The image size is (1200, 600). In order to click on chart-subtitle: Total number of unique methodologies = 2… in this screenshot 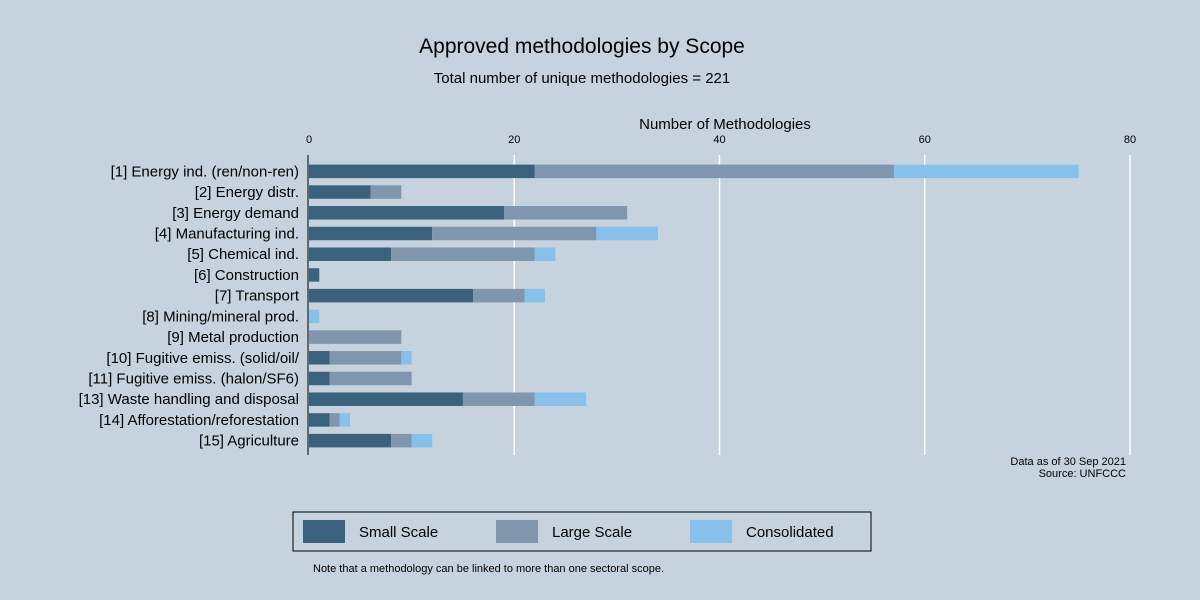, I will do `click(582, 78)`.